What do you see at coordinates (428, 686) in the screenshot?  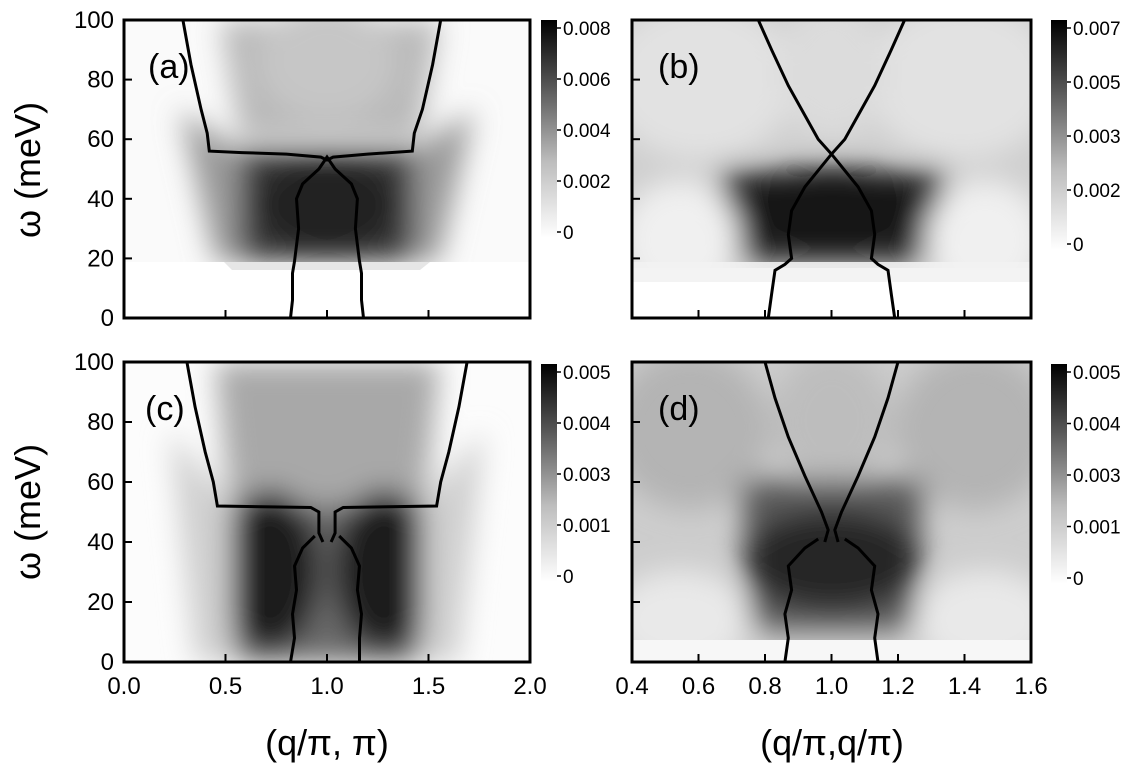 I see `x-tick-label: 1.5` at bounding box center [428, 686].